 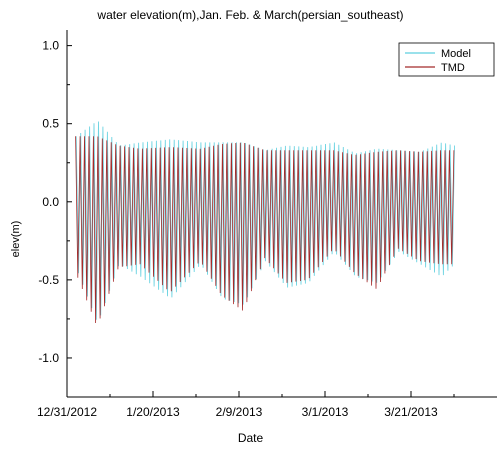 I want to click on y-tick-label: 1.0, so click(x=50, y=46).